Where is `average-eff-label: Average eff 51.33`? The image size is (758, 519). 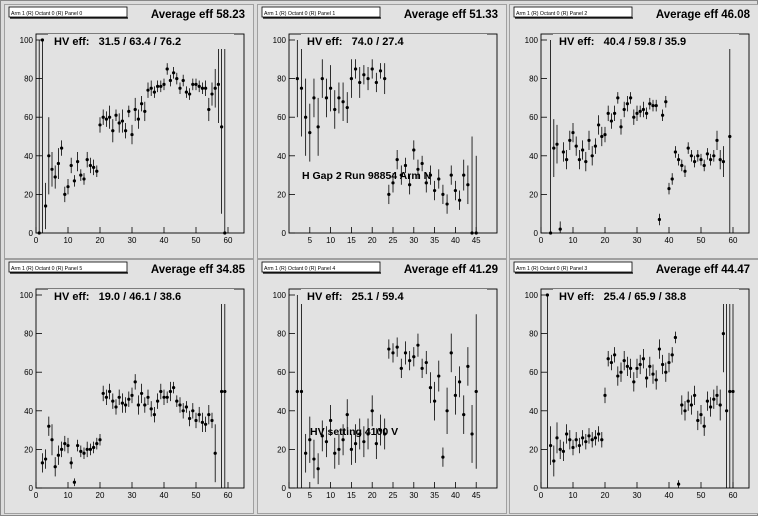 average-eff-label: Average eff 51.33 is located at coordinates (451, 15).